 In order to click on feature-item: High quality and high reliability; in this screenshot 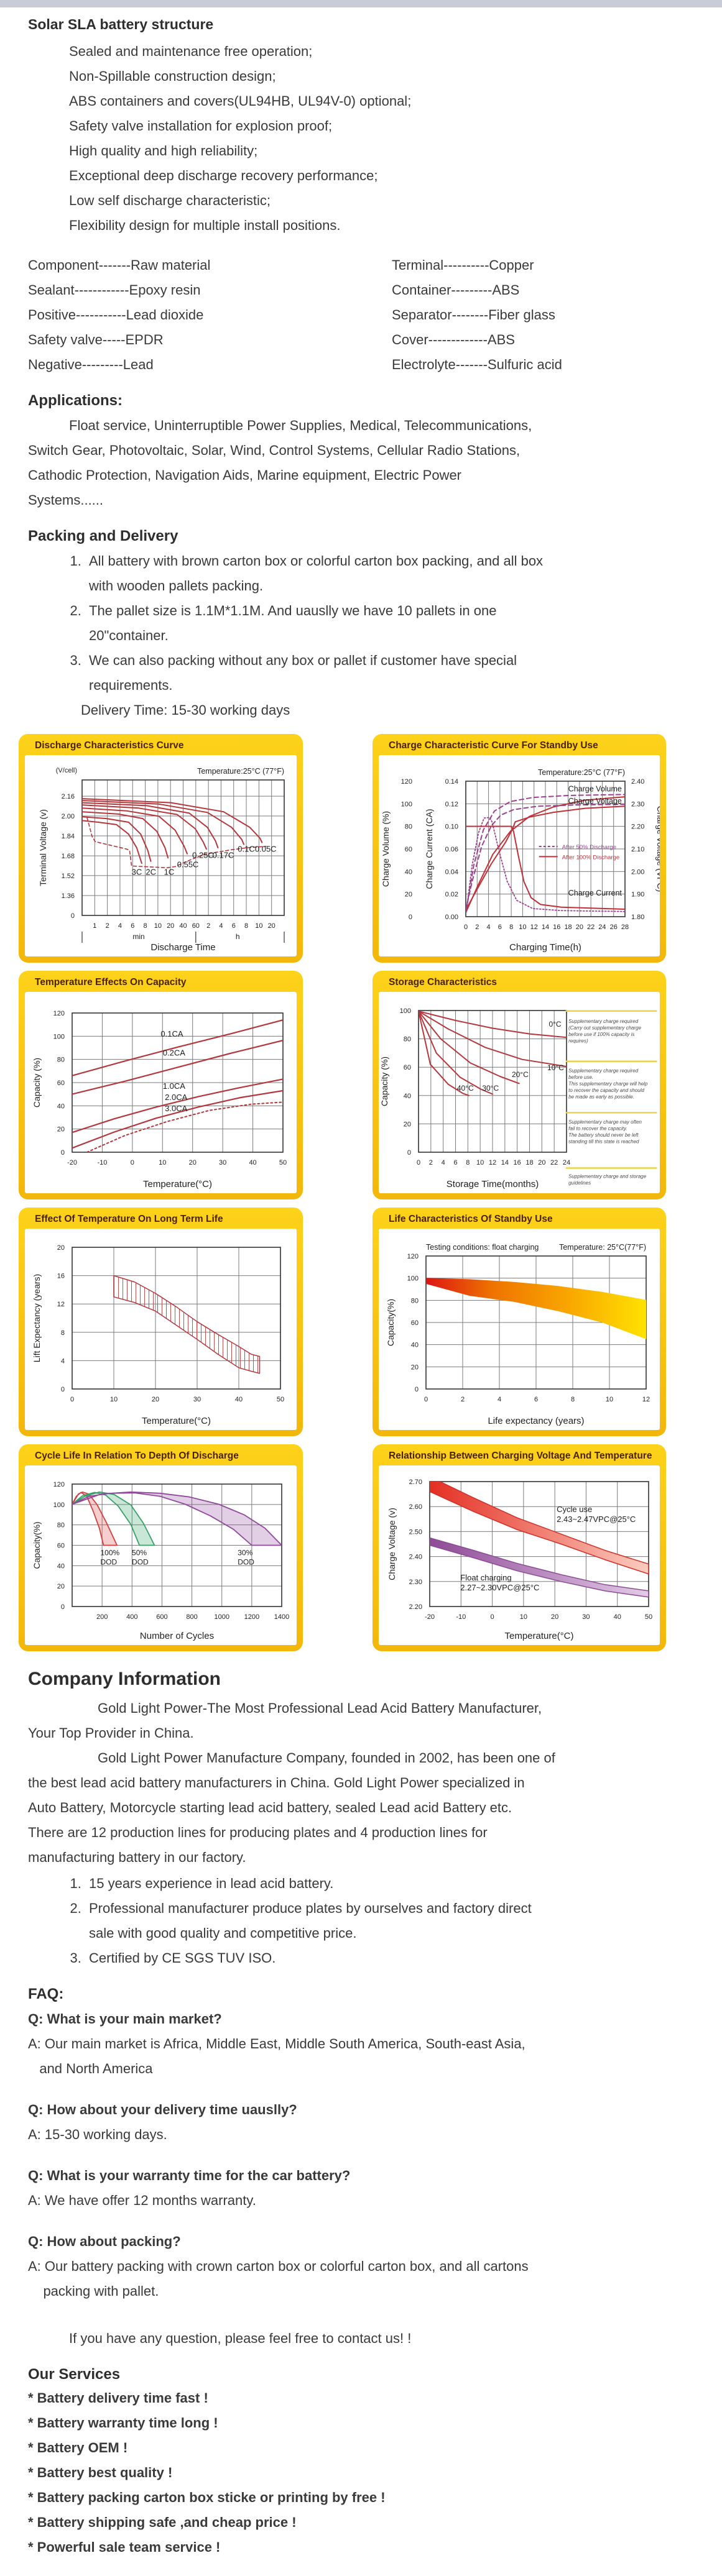, I will do `click(164, 150)`.